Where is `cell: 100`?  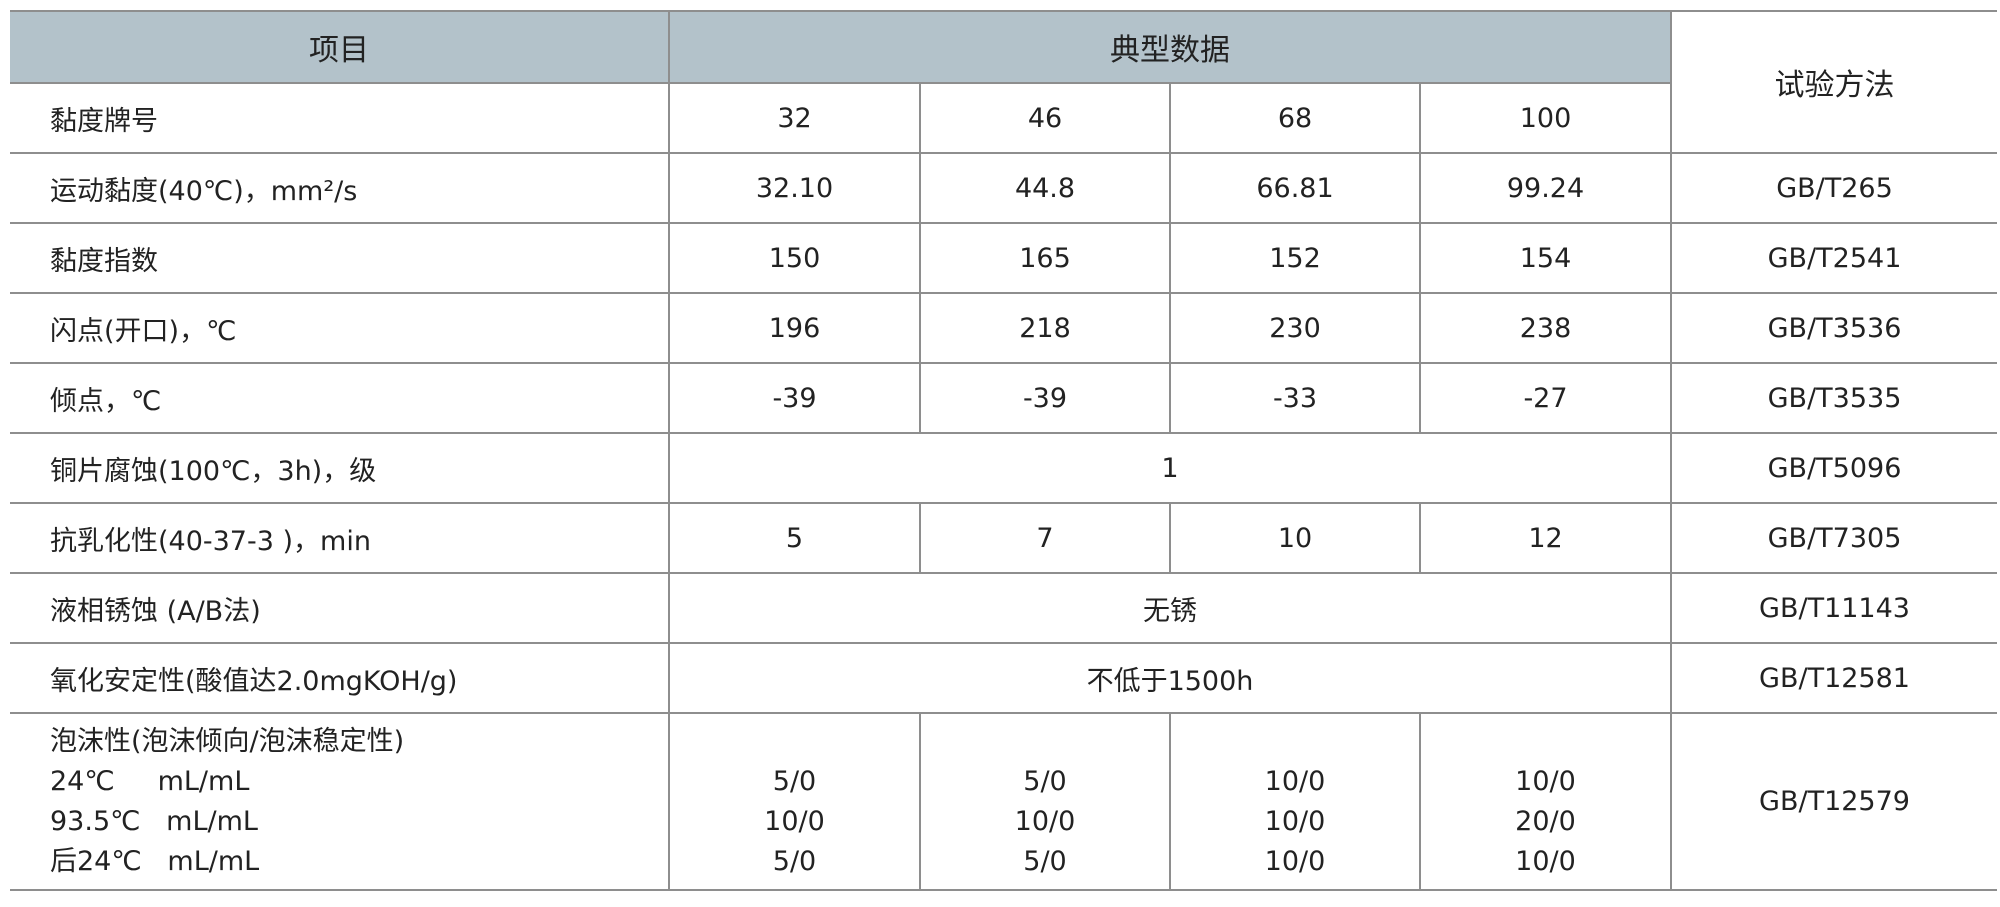 cell: 100 is located at coordinates (1545, 118).